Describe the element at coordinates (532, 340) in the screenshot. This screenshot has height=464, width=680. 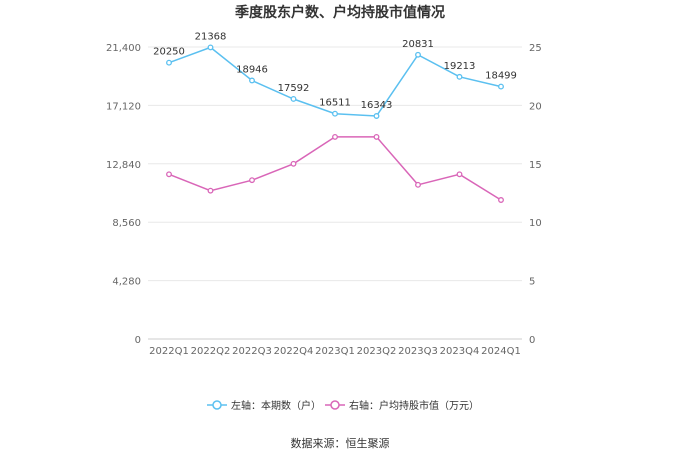
I see `right-axis-tick-label: 0` at that location.